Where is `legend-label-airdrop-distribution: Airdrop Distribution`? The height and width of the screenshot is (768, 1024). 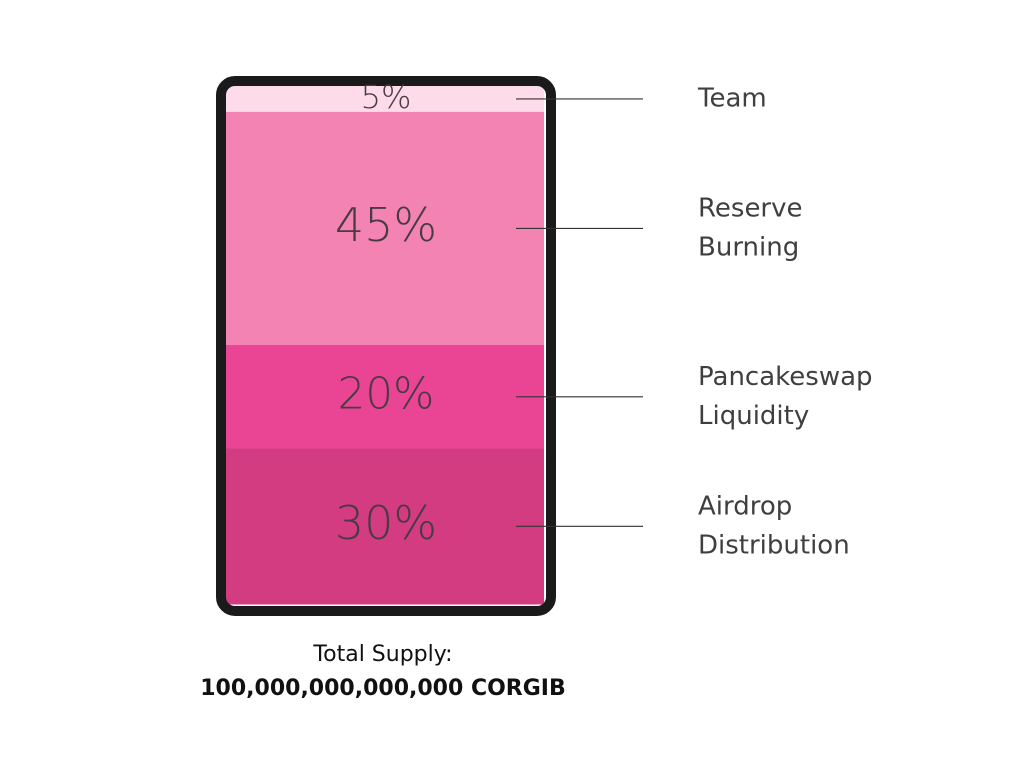 legend-label-airdrop-distribution: Airdrop Distribution is located at coordinates (774, 525).